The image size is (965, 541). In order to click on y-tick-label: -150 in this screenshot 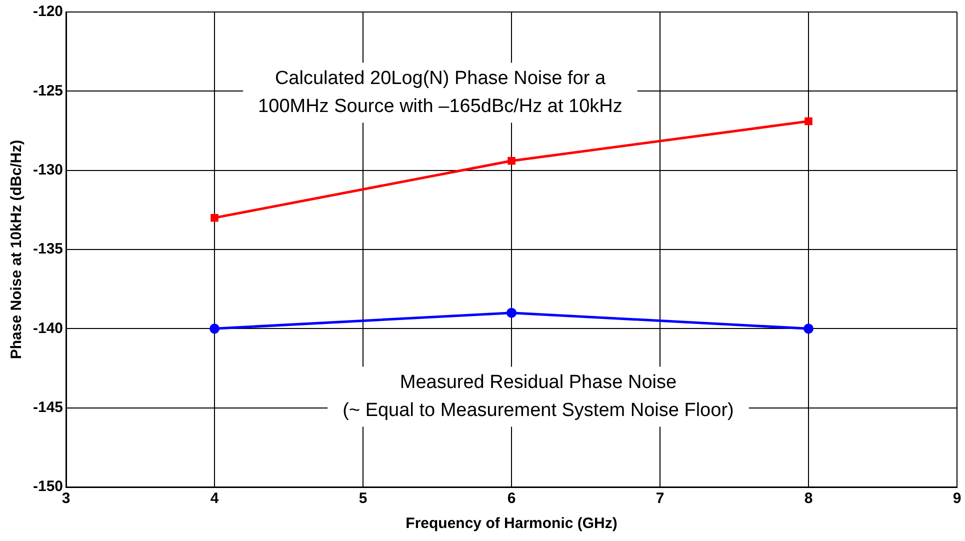, I will do `click(48, 487)`.